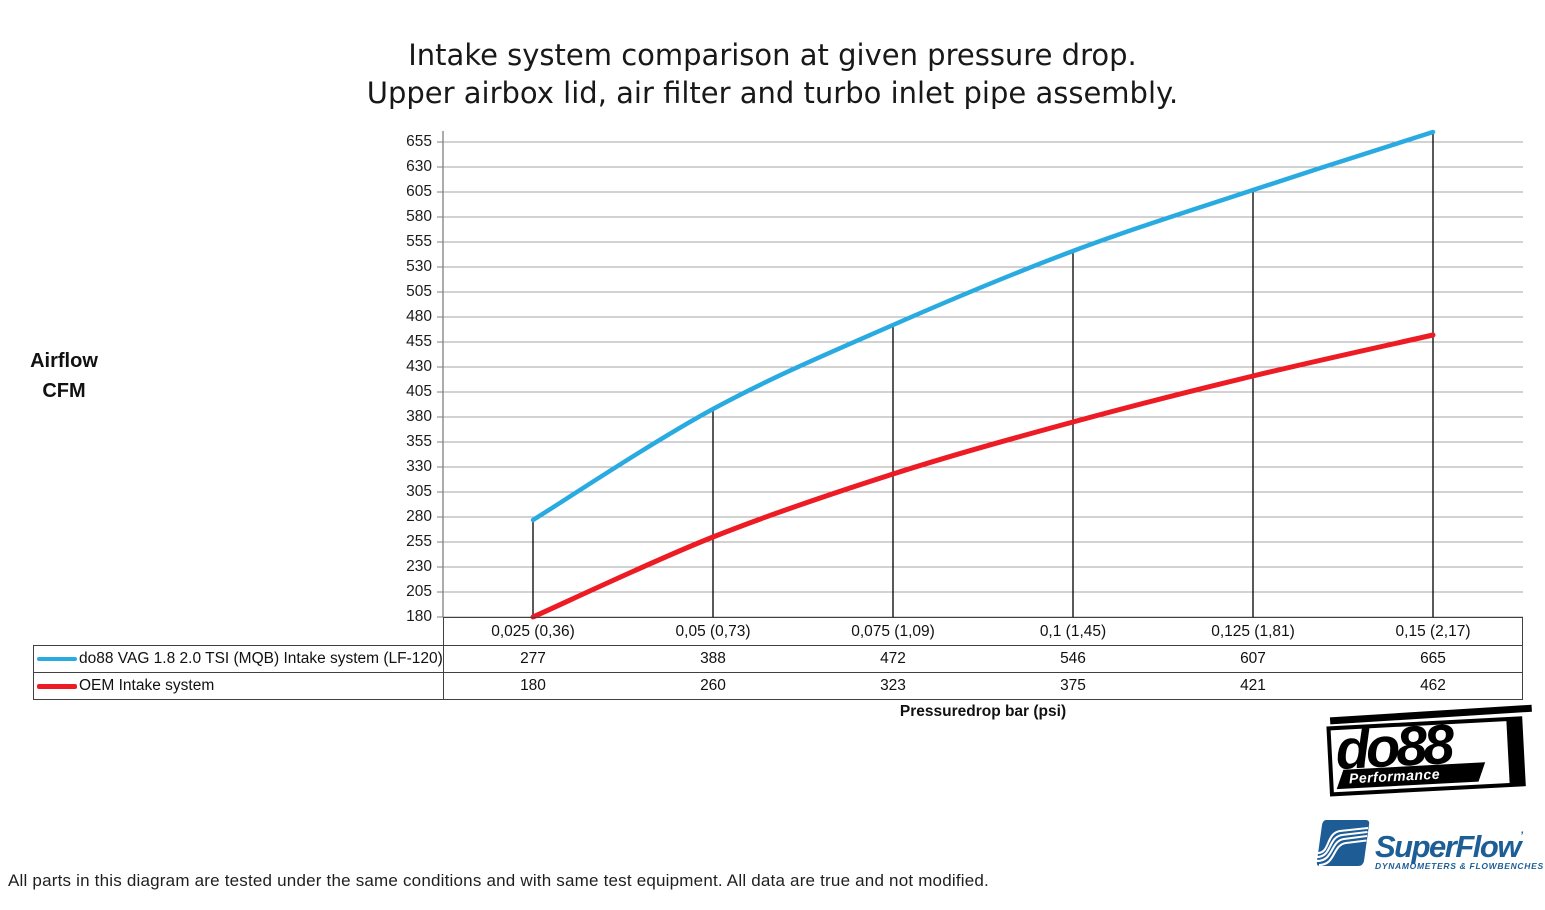 The width and height of the screenshot is (1545, 910). Describe the element at coordinates (419, 216) in the screenshot. I see `y-tick-label: 580` at that location.